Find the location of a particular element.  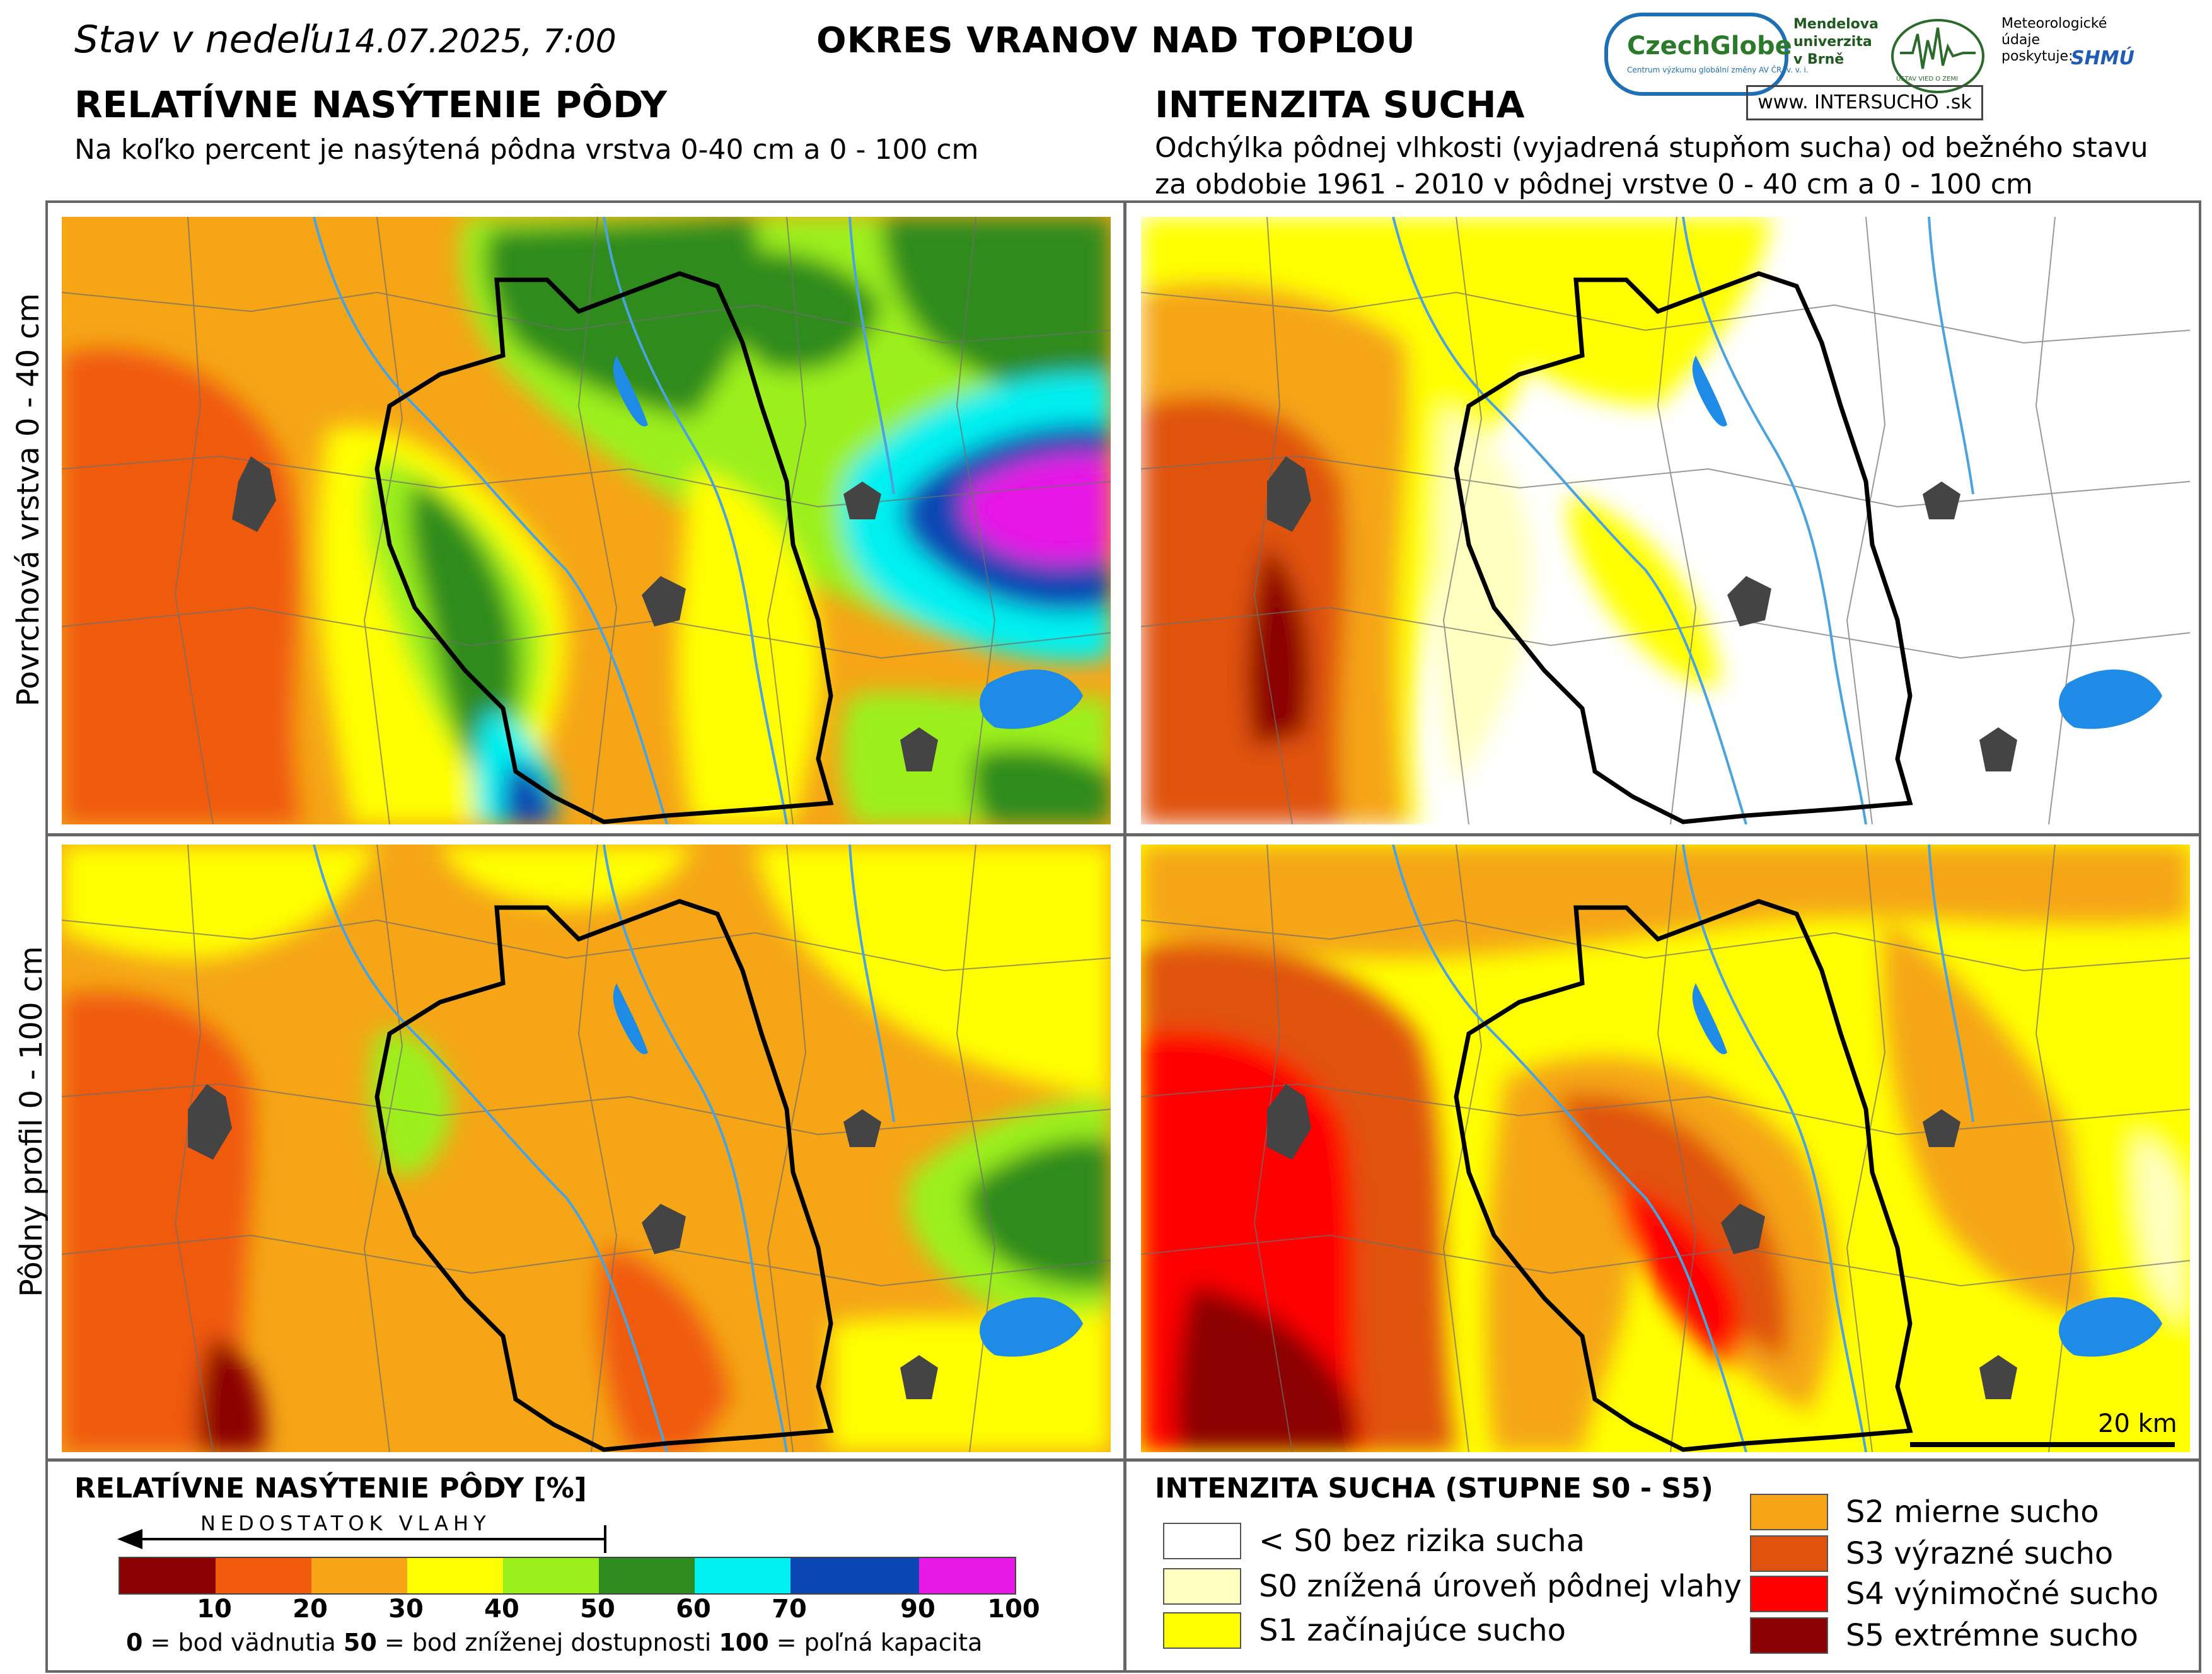

provider-line-2: údaje is located at coordinates (2021, 40).